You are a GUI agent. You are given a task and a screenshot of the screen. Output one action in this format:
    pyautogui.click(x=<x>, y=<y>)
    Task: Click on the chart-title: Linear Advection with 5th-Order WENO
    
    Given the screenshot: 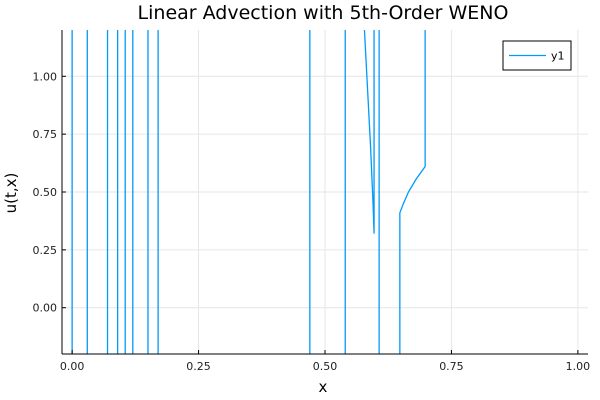 What is the action you would take?
    pyautogui.click(x=323, y=13)
    